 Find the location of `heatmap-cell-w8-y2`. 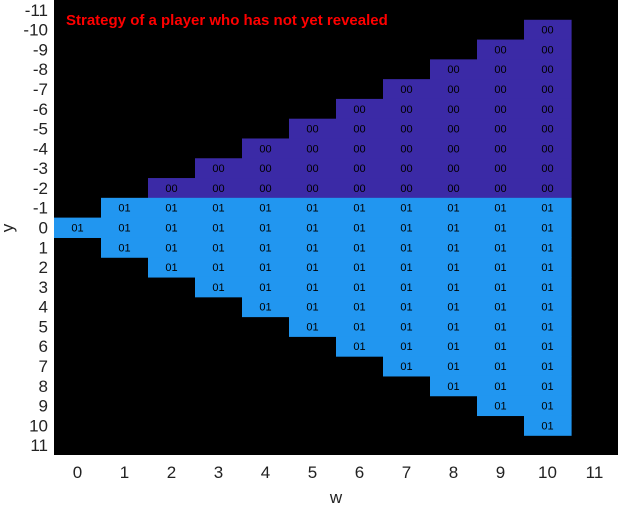

heatmap-cell-w8-y2 is located at coordinates (454, 267).